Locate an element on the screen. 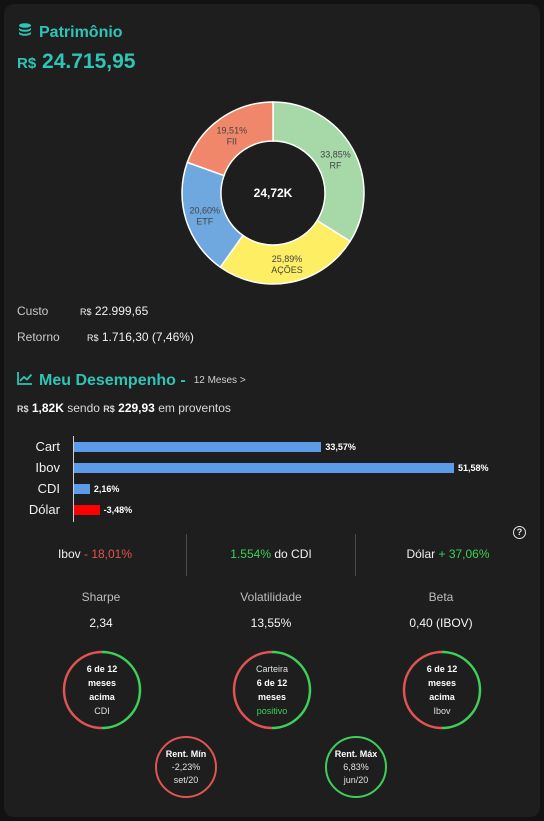 The image size is (544, 821). ring-max-line1: Rent. Máx is located at coordinates (356, 753).